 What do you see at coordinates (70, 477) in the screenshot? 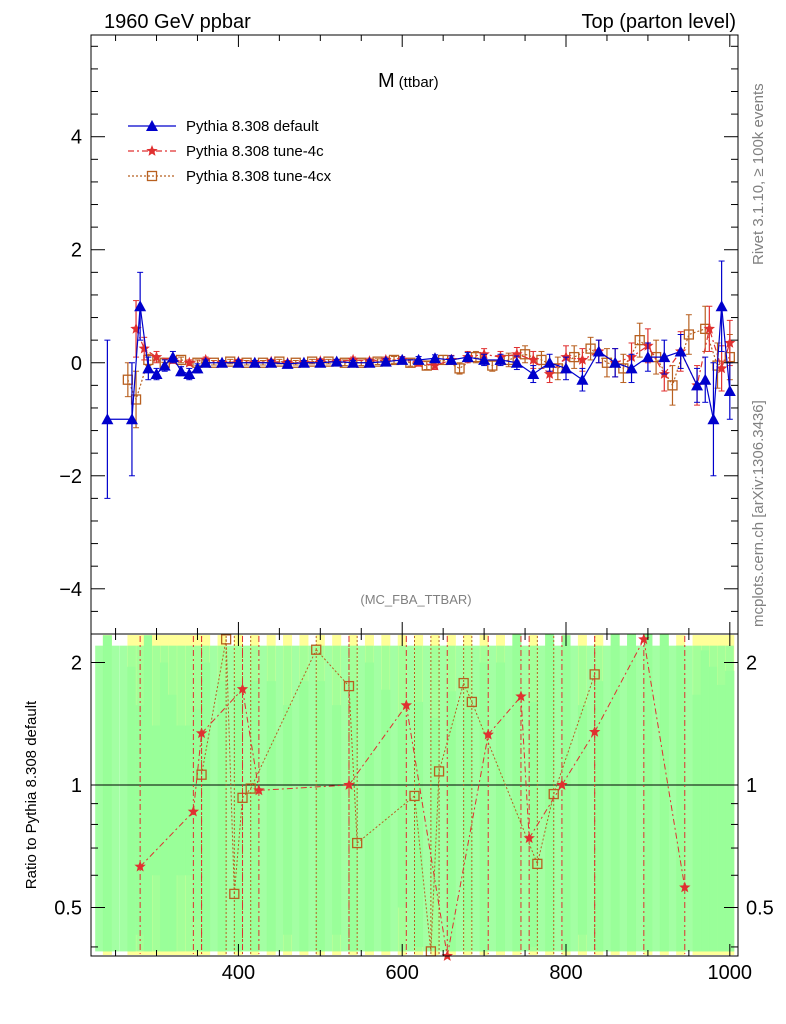
I see `y-tick-label: −2` at bounding box center [70, 477].